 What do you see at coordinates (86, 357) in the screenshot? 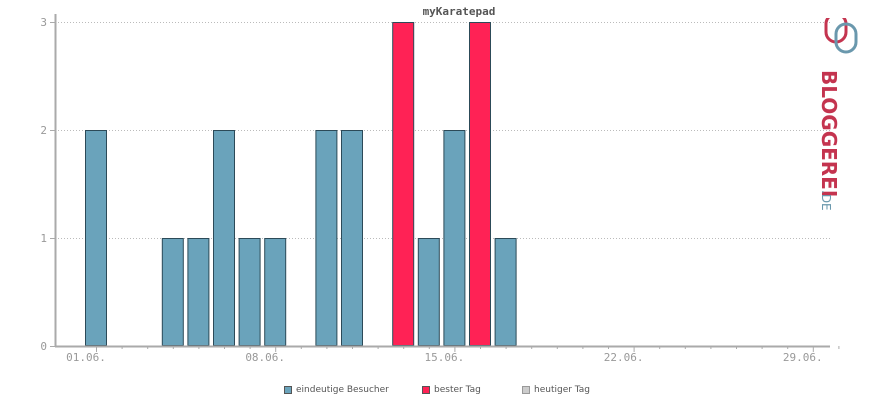
I see `x-tick-label: 01.06.` at bounding box center [86, 357].